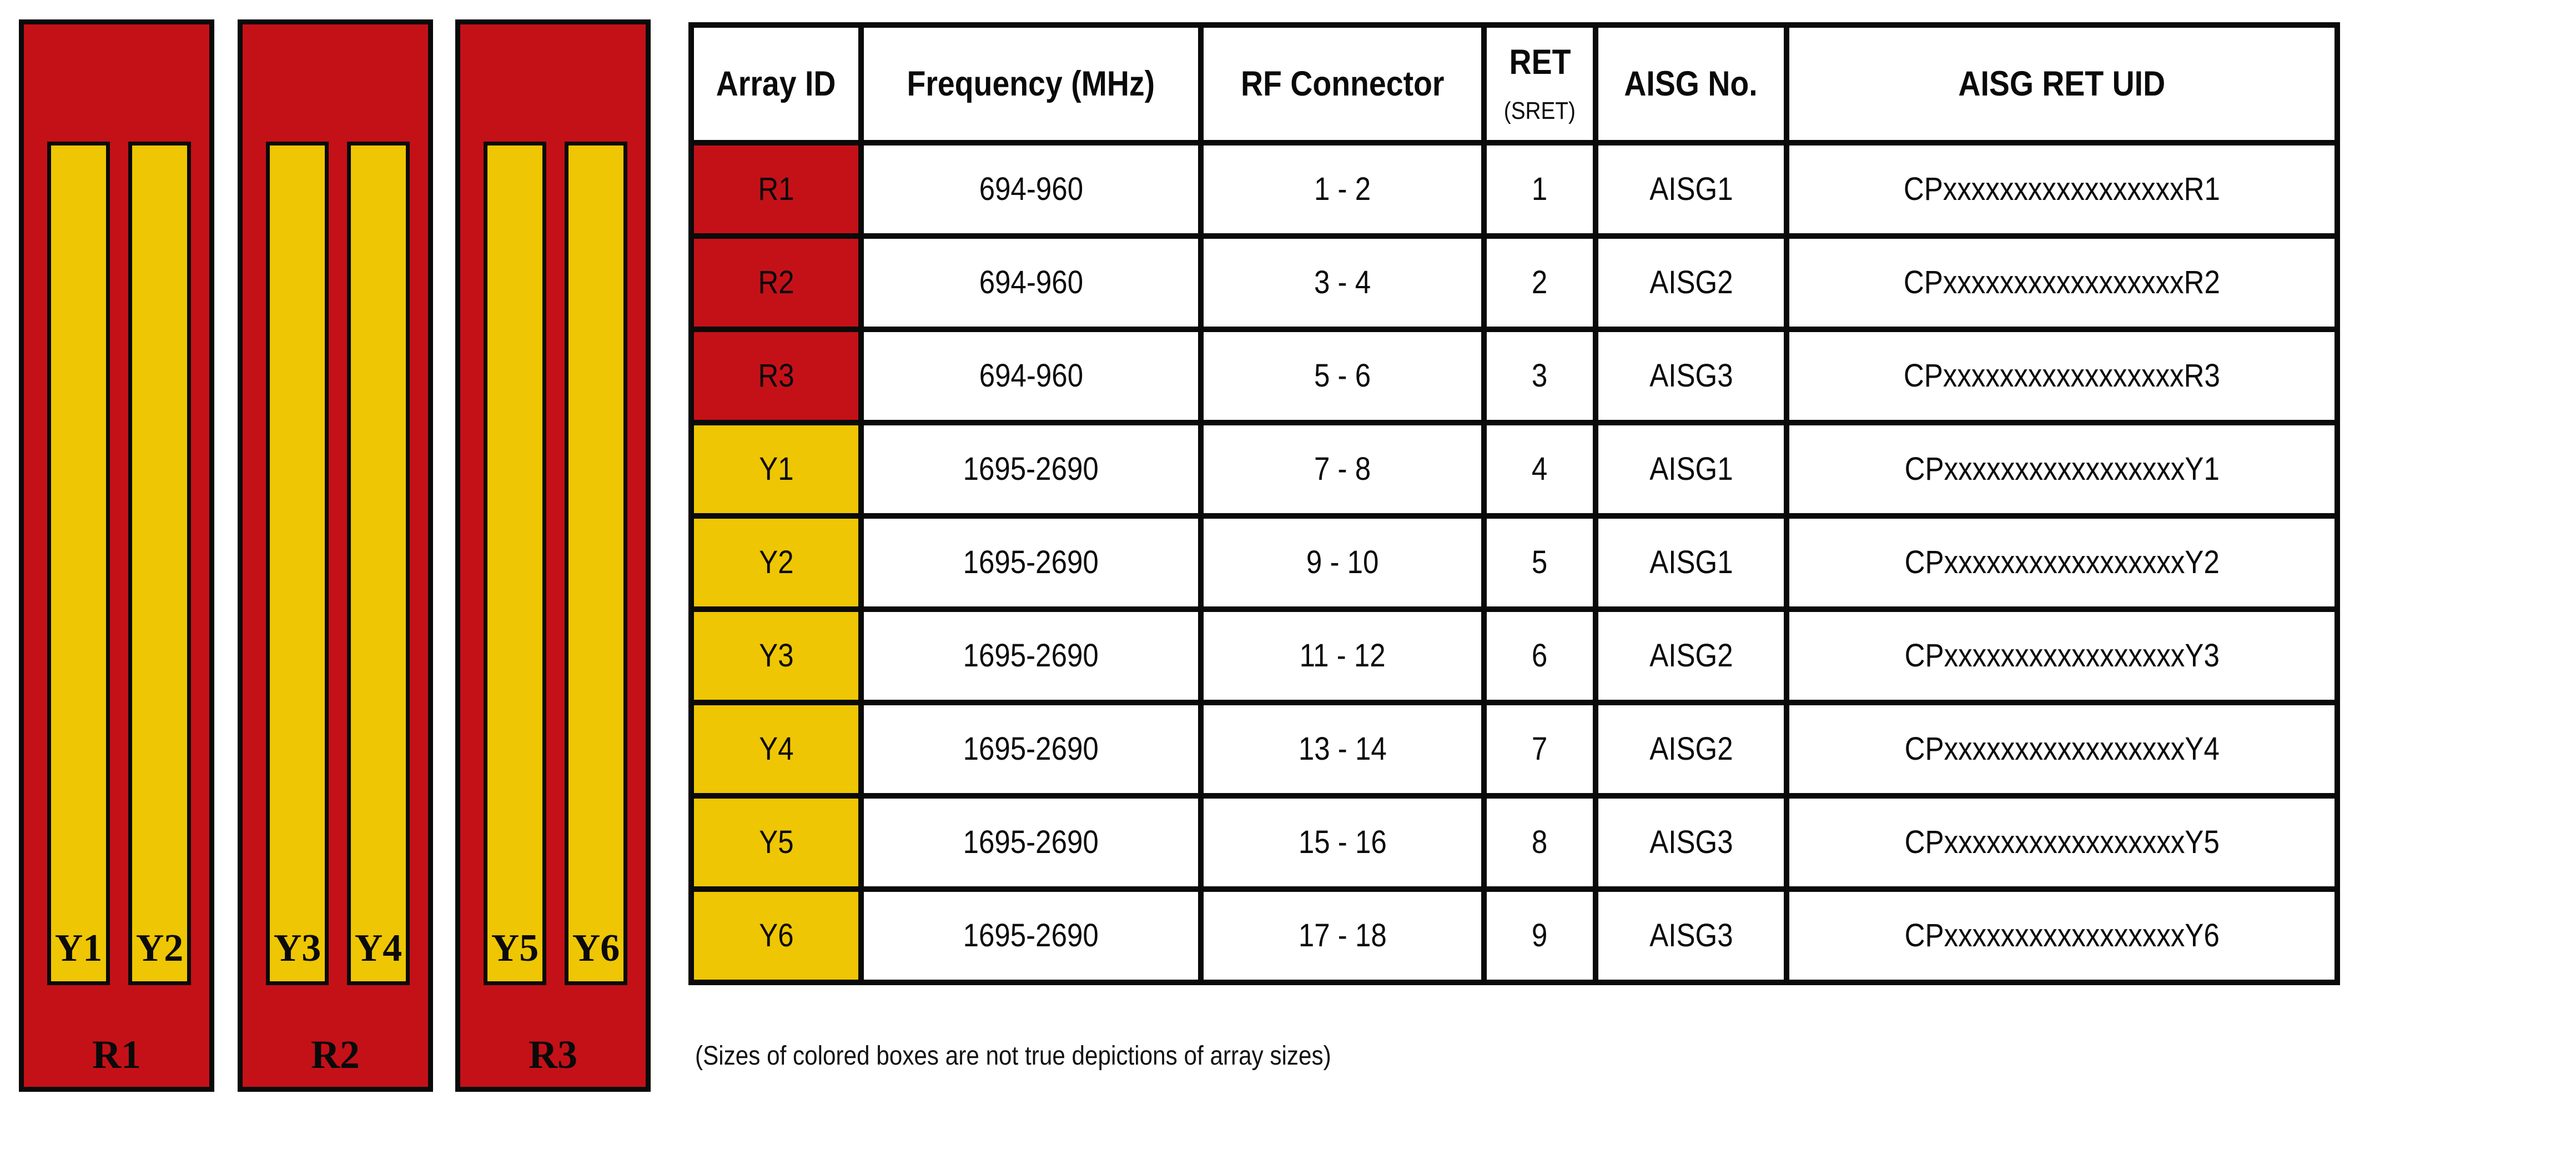 Image resolution: width=2576 pixels, height=1164 pixels. Describe the element at coordinates (776, 749) in the screenshot. I see `cell-array-id: Y4` at that location.